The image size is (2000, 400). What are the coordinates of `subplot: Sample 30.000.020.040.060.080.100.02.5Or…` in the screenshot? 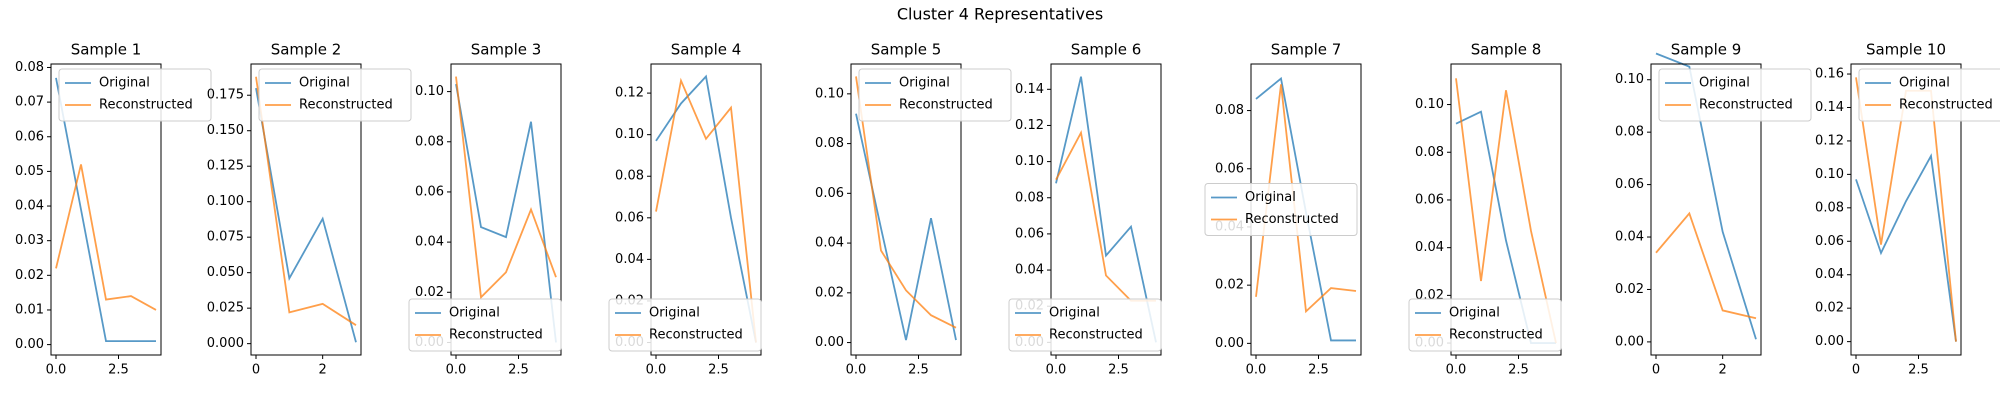 It's located at (485, 209).